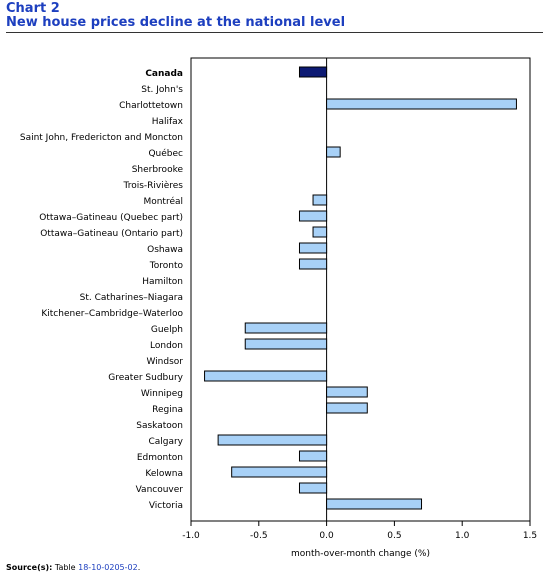 Image resolution: width=543 pixels, height=579 pixels. Describe the element at coordinates (162, 282) in the screenshot. I see `category-label: Hamilton` at that location.